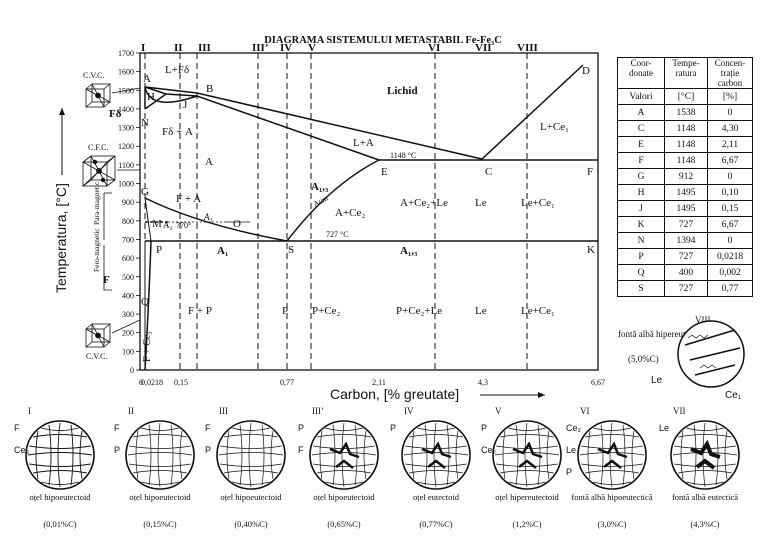 The width and height of the screenshot is (768, 548). I want to click on micrograph-label: Ce₃, so click(22, 450).